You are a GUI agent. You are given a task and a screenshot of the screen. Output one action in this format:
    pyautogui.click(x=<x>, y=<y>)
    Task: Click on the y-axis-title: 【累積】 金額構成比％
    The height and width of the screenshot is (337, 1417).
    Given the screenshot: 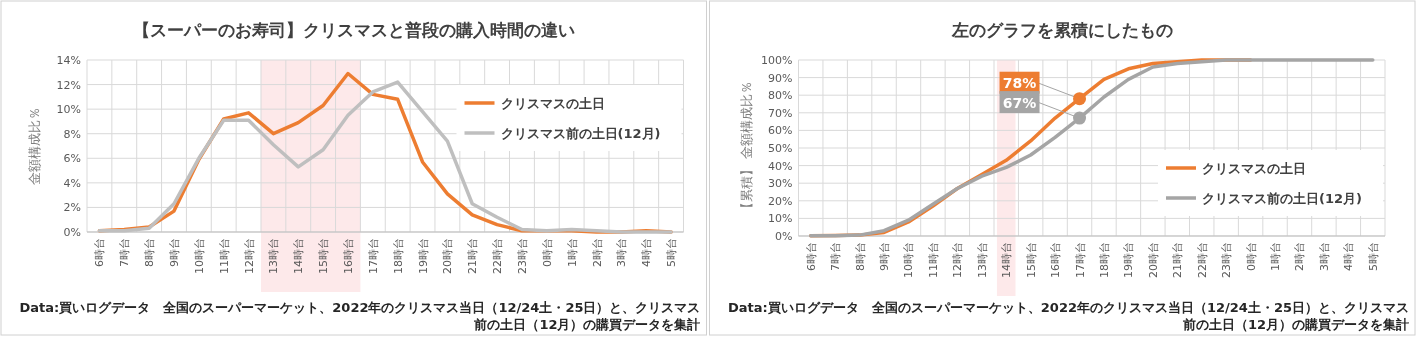 What is the action you would take?
    pyautogui.click(x=746, y=148)
    